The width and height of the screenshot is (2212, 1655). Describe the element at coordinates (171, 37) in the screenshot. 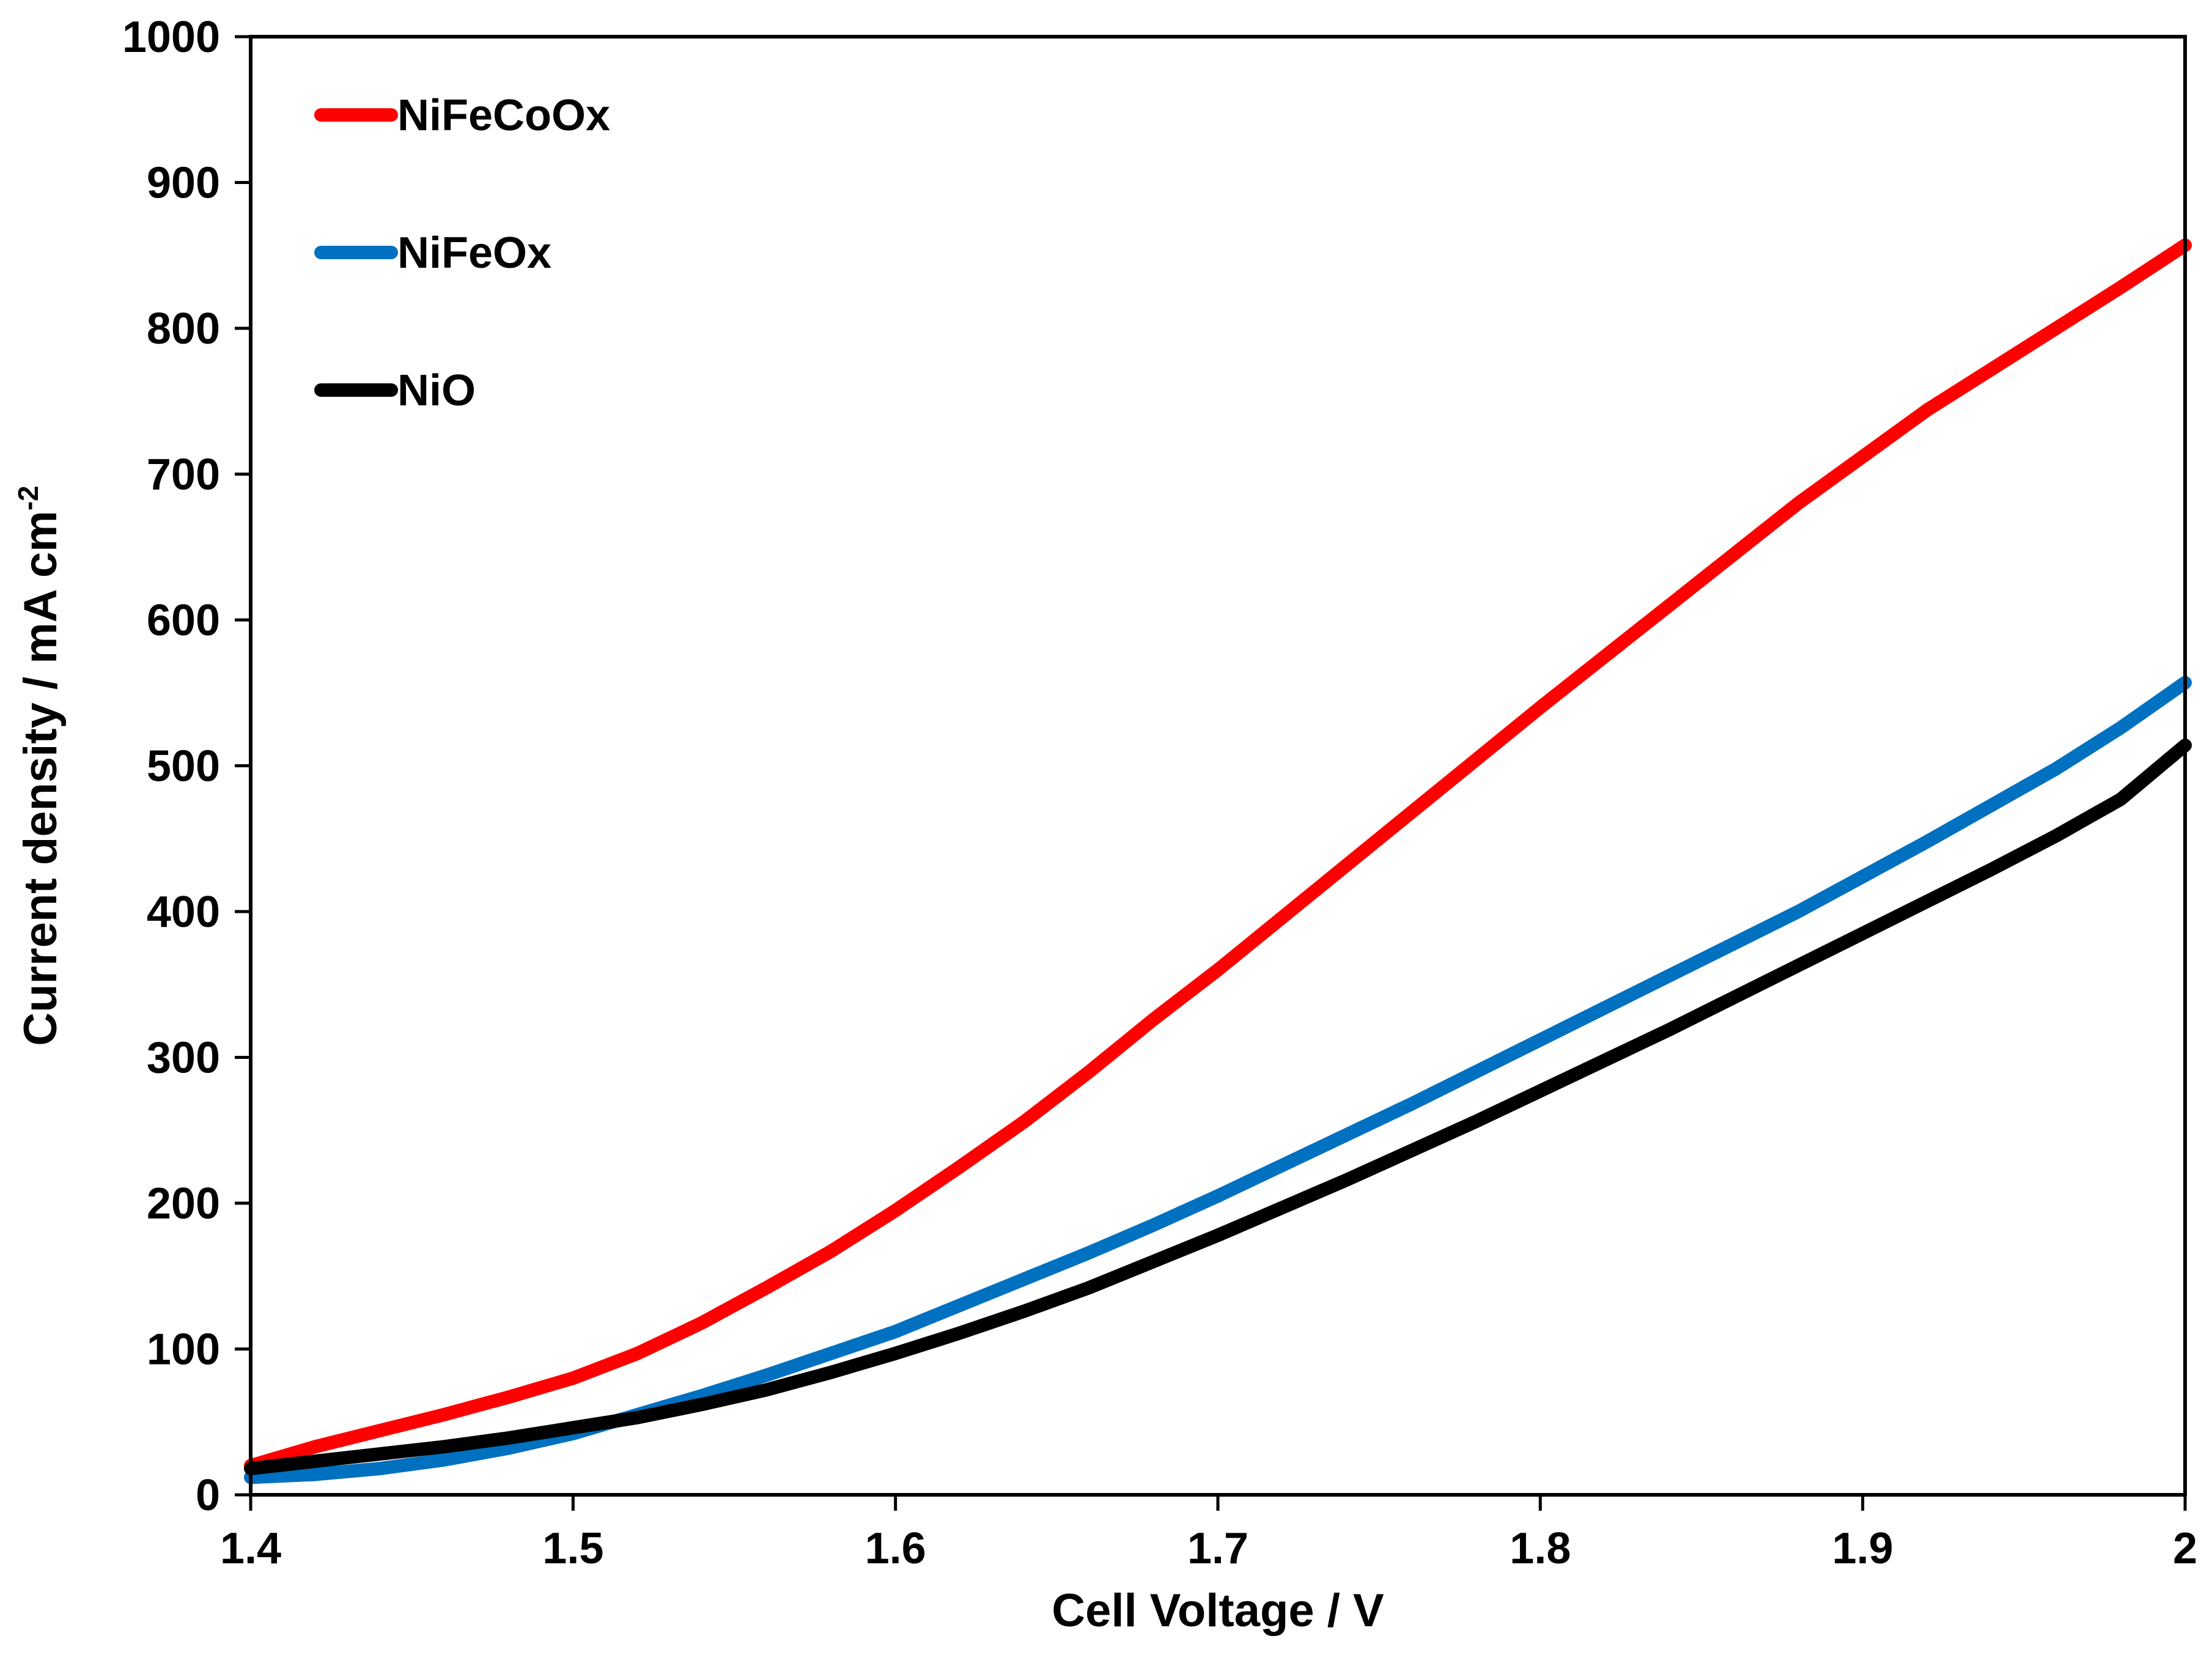

I see `y-tick-label: 1000` at that location.